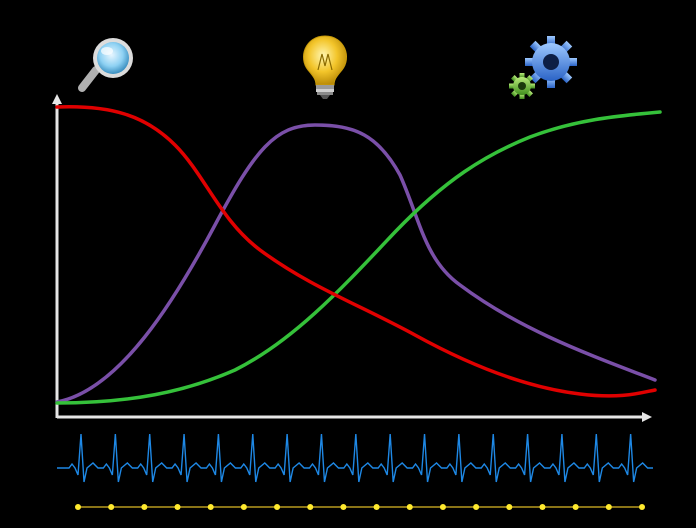  What do you see at coordinates (543, 67) in the screenshot?
I see `gears-icon` at bounding box center [543, 67].